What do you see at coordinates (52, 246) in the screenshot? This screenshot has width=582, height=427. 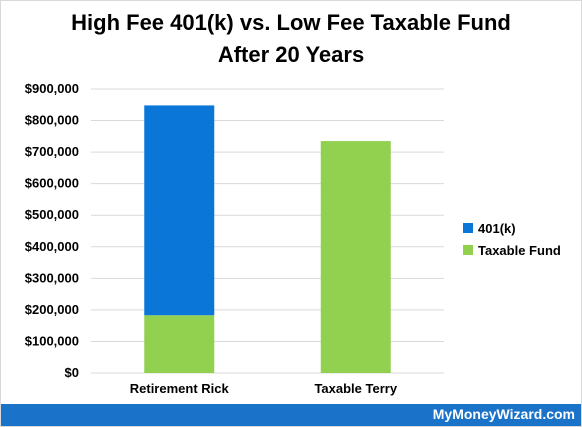 I see `y-tick-label: $400,000` at bounding box center [52, 246].